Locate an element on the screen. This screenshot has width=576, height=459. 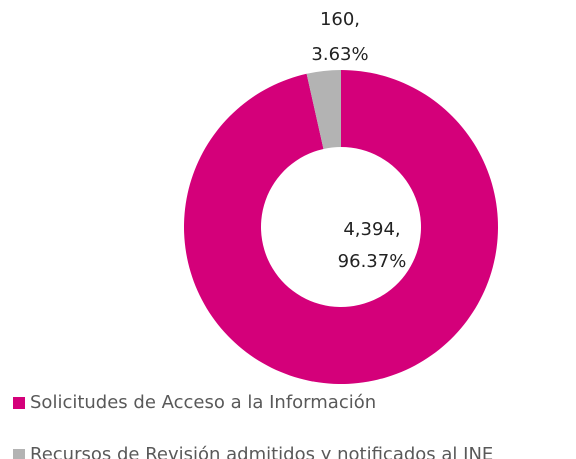
data-label: 96.37% is located at coordinates (372, 261).